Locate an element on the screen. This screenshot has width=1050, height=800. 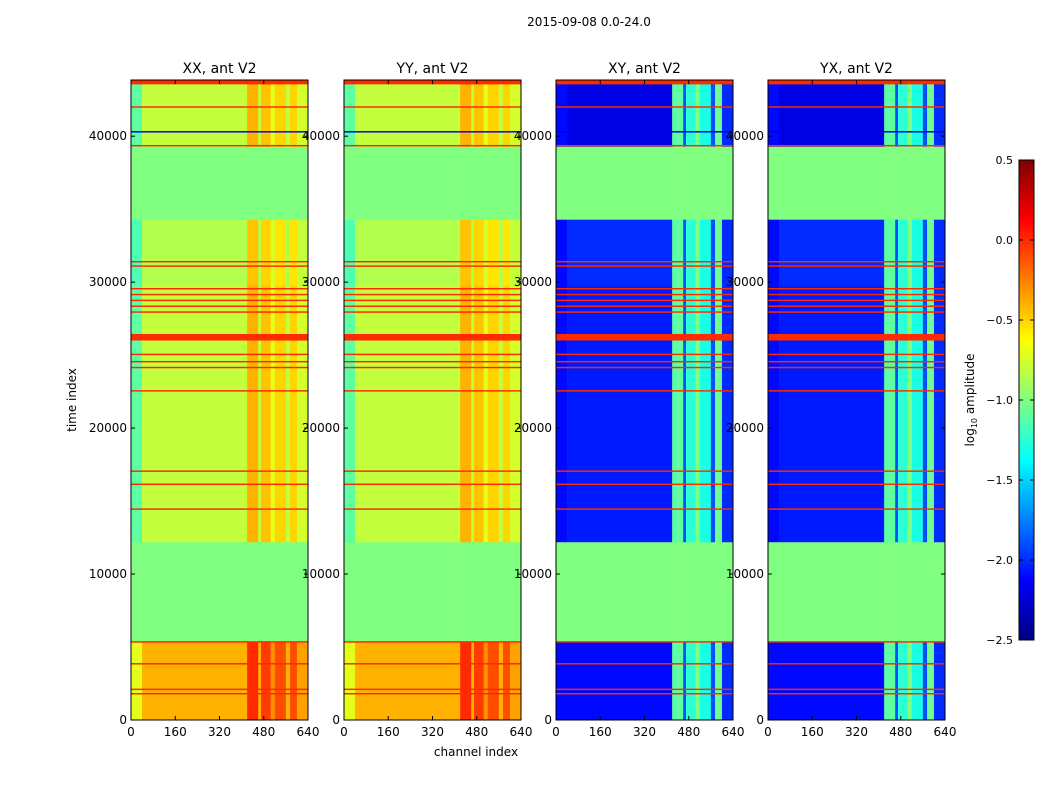
x-tick-label: 160 is located at coordinates (812, 732).